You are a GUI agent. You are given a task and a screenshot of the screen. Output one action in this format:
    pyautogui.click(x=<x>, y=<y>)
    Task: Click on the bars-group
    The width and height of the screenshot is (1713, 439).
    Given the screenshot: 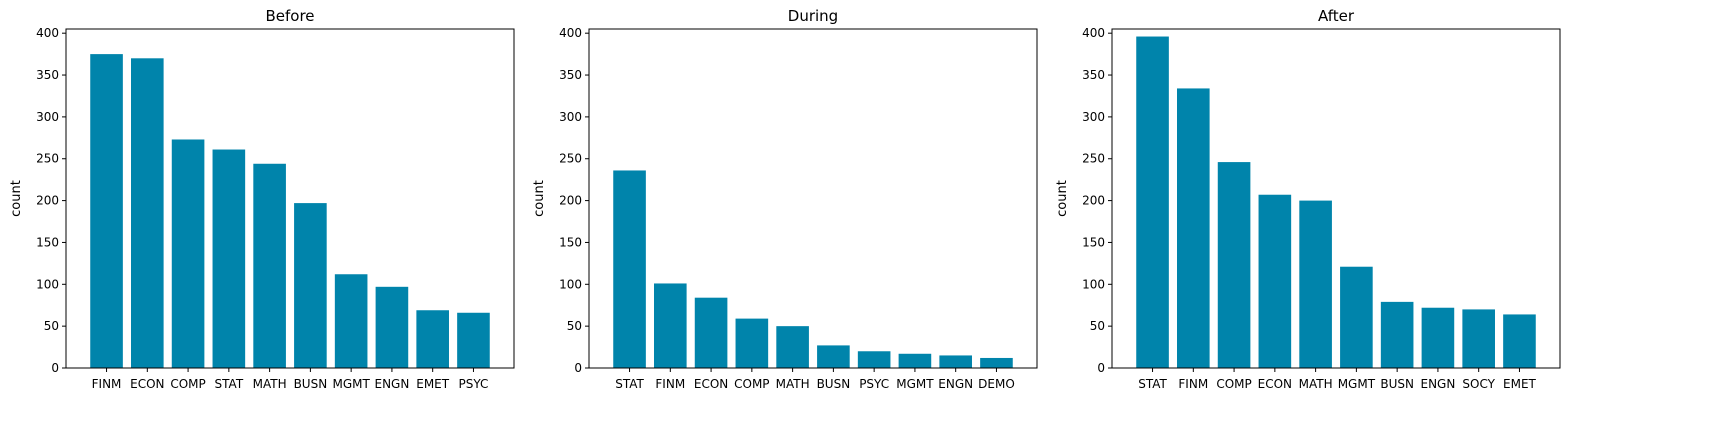 What is the action you would take?
    pyautogui.click(x=813, y=269)
    